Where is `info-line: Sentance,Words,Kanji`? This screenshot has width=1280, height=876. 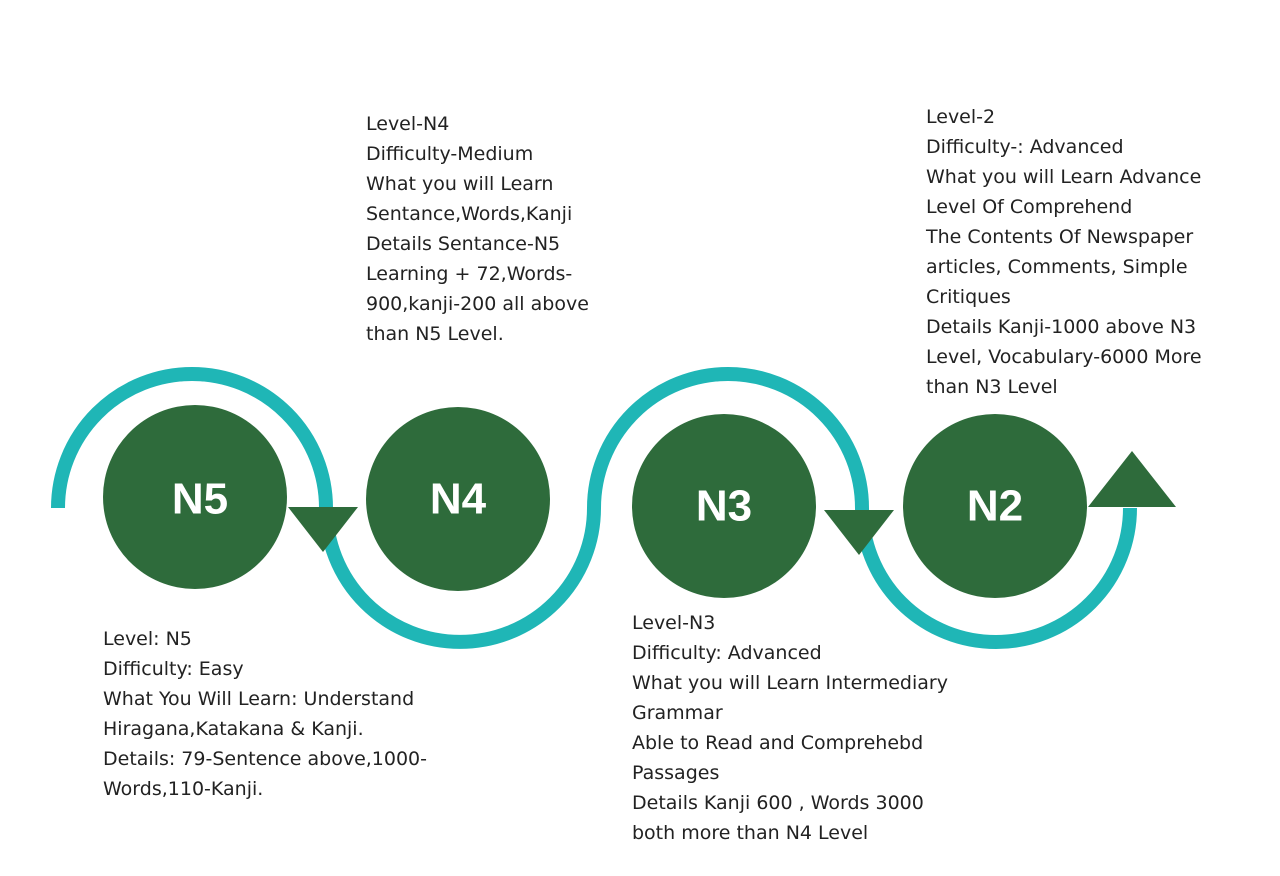 info-line: Sentance,Words,Kanji is located at coordinates (469, 214).